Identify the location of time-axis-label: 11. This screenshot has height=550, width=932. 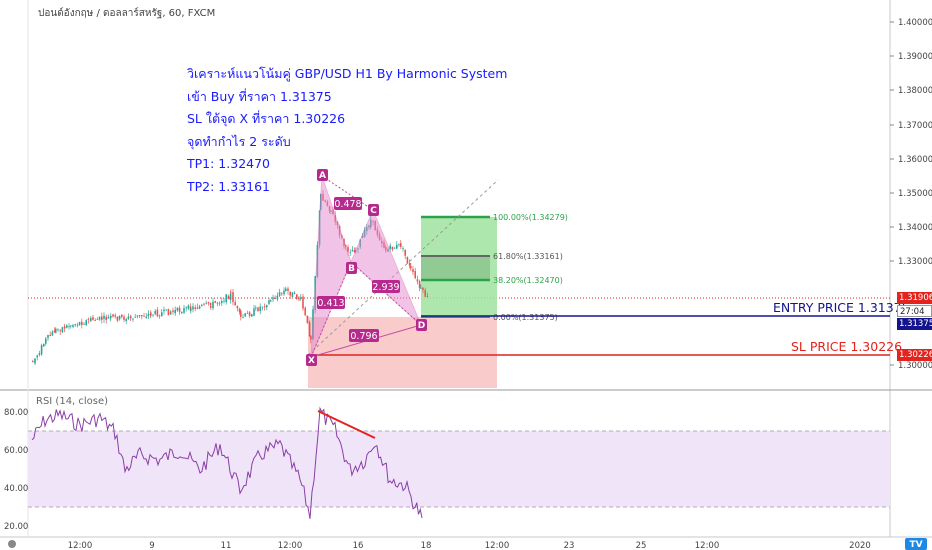
(226, 545).